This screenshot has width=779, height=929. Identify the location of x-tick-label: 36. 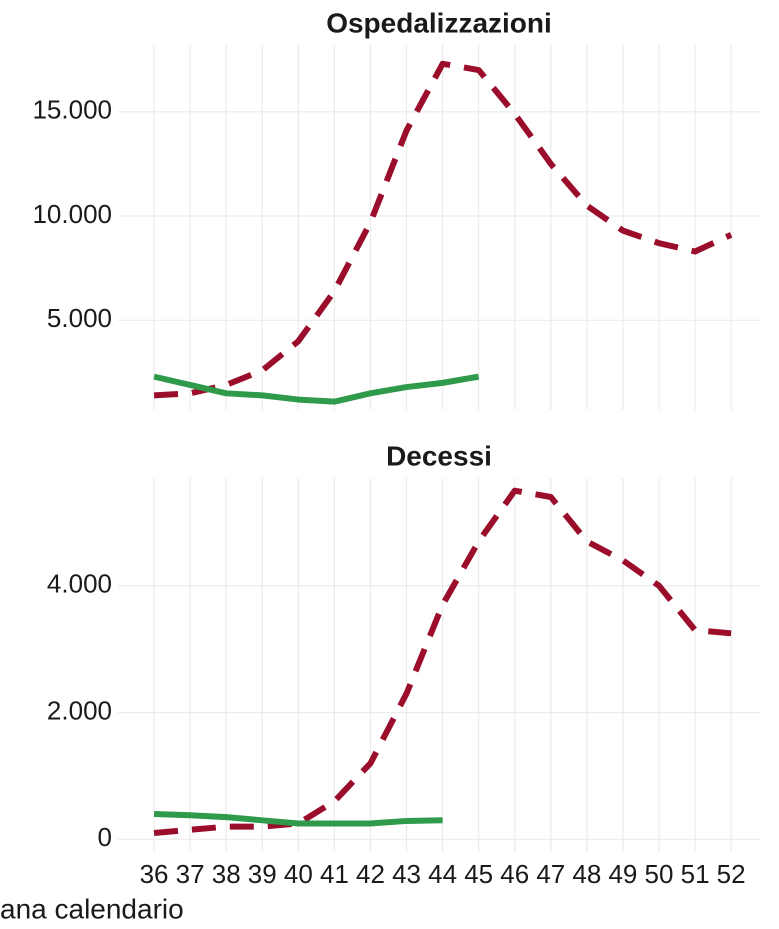
(154, 874).